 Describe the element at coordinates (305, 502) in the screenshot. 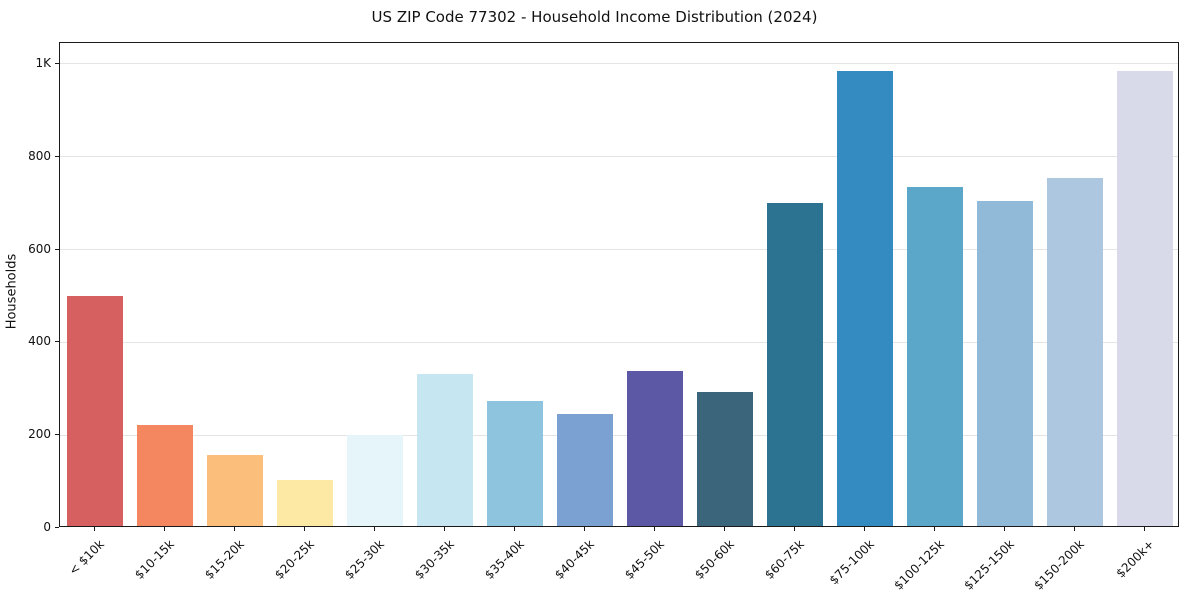

I see `bar-20-25k` at that location.